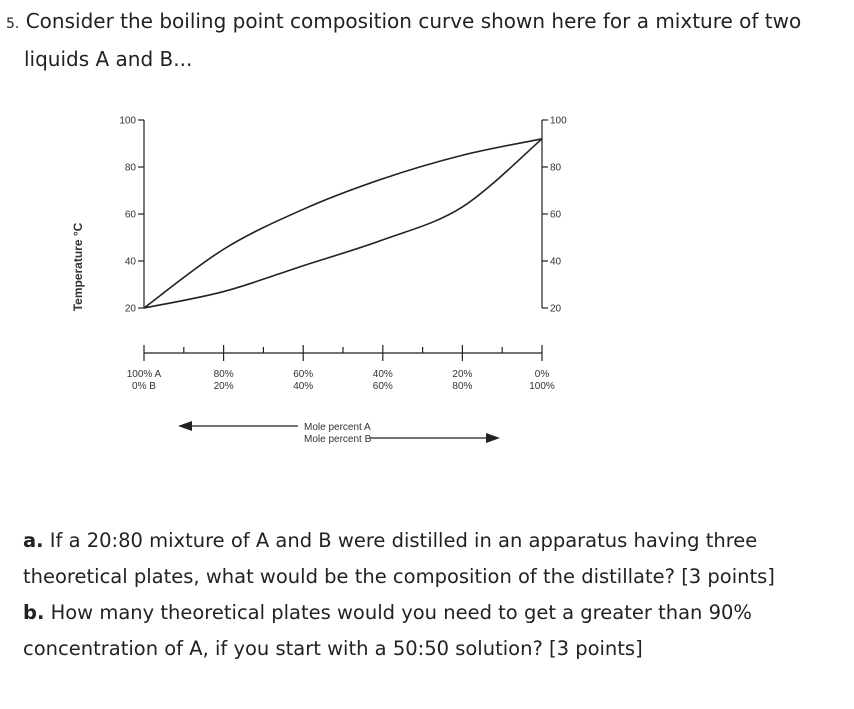 The width and height of the screenshot is (854, 709). Describe the element at coordinates (556, 262) in the screenshot. I see `y-tick-label-right: 40` at that location.